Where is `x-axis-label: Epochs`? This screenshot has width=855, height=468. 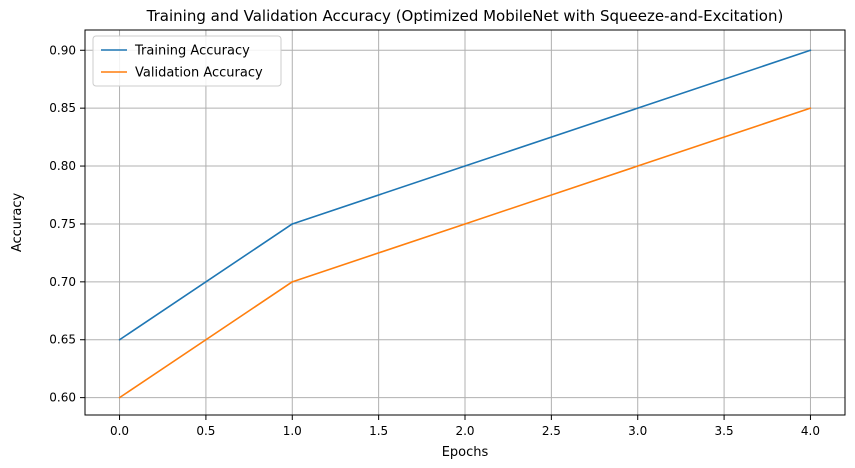
x-axis-label: Epochs is located at coordinates (465, 452).